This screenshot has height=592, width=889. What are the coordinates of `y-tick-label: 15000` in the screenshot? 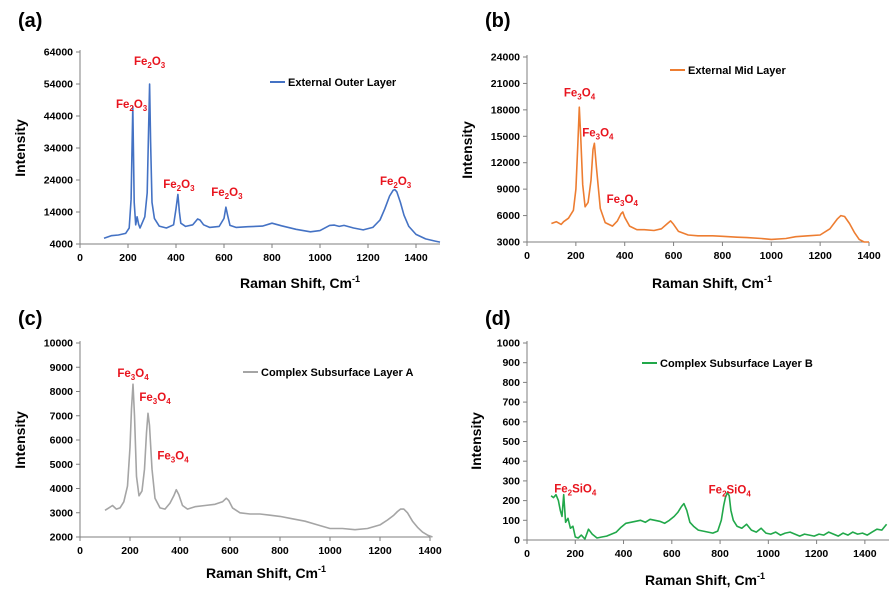 It's located at (505, 137).